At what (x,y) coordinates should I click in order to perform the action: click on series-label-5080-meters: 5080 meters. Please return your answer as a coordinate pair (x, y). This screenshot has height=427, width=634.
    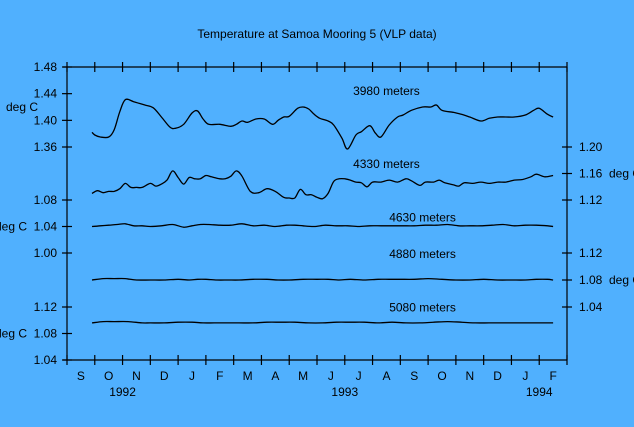
    Looking at the image, I should click on (422, 307).